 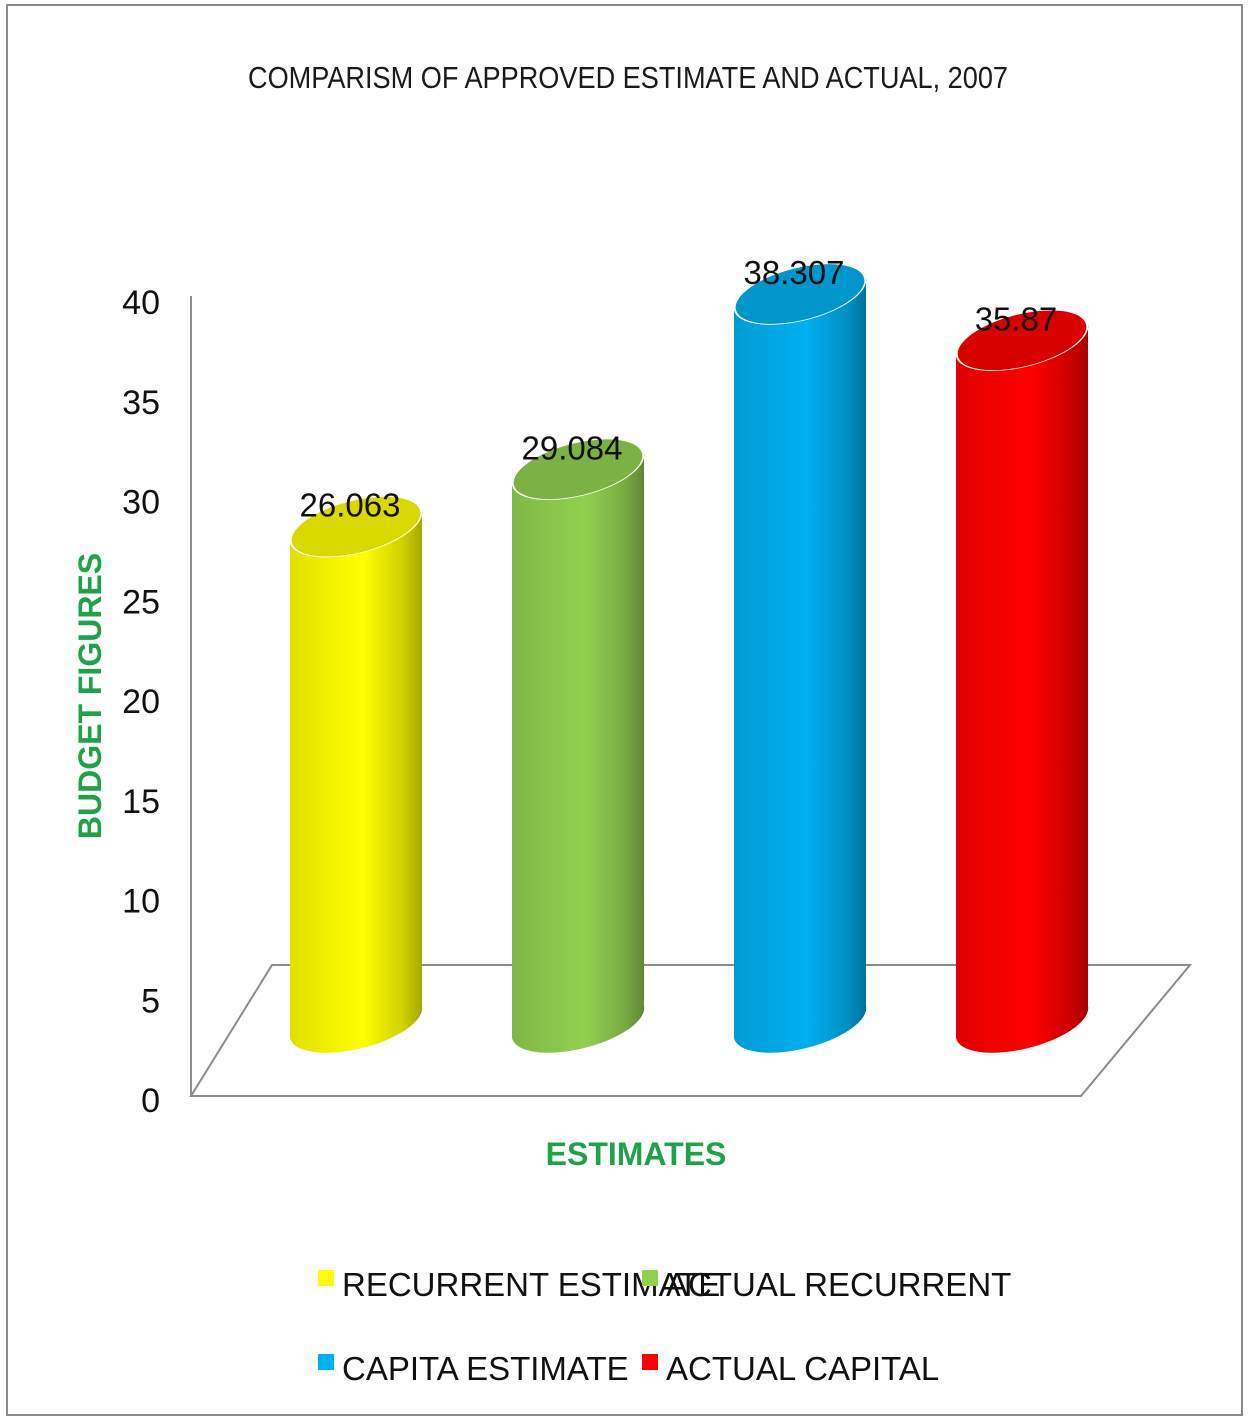 What do you see at coordinates (485, 1368) in the screenshot?
I see `legend-label: CAPITA ESTIMATE` at bounding box center [485, 1368].